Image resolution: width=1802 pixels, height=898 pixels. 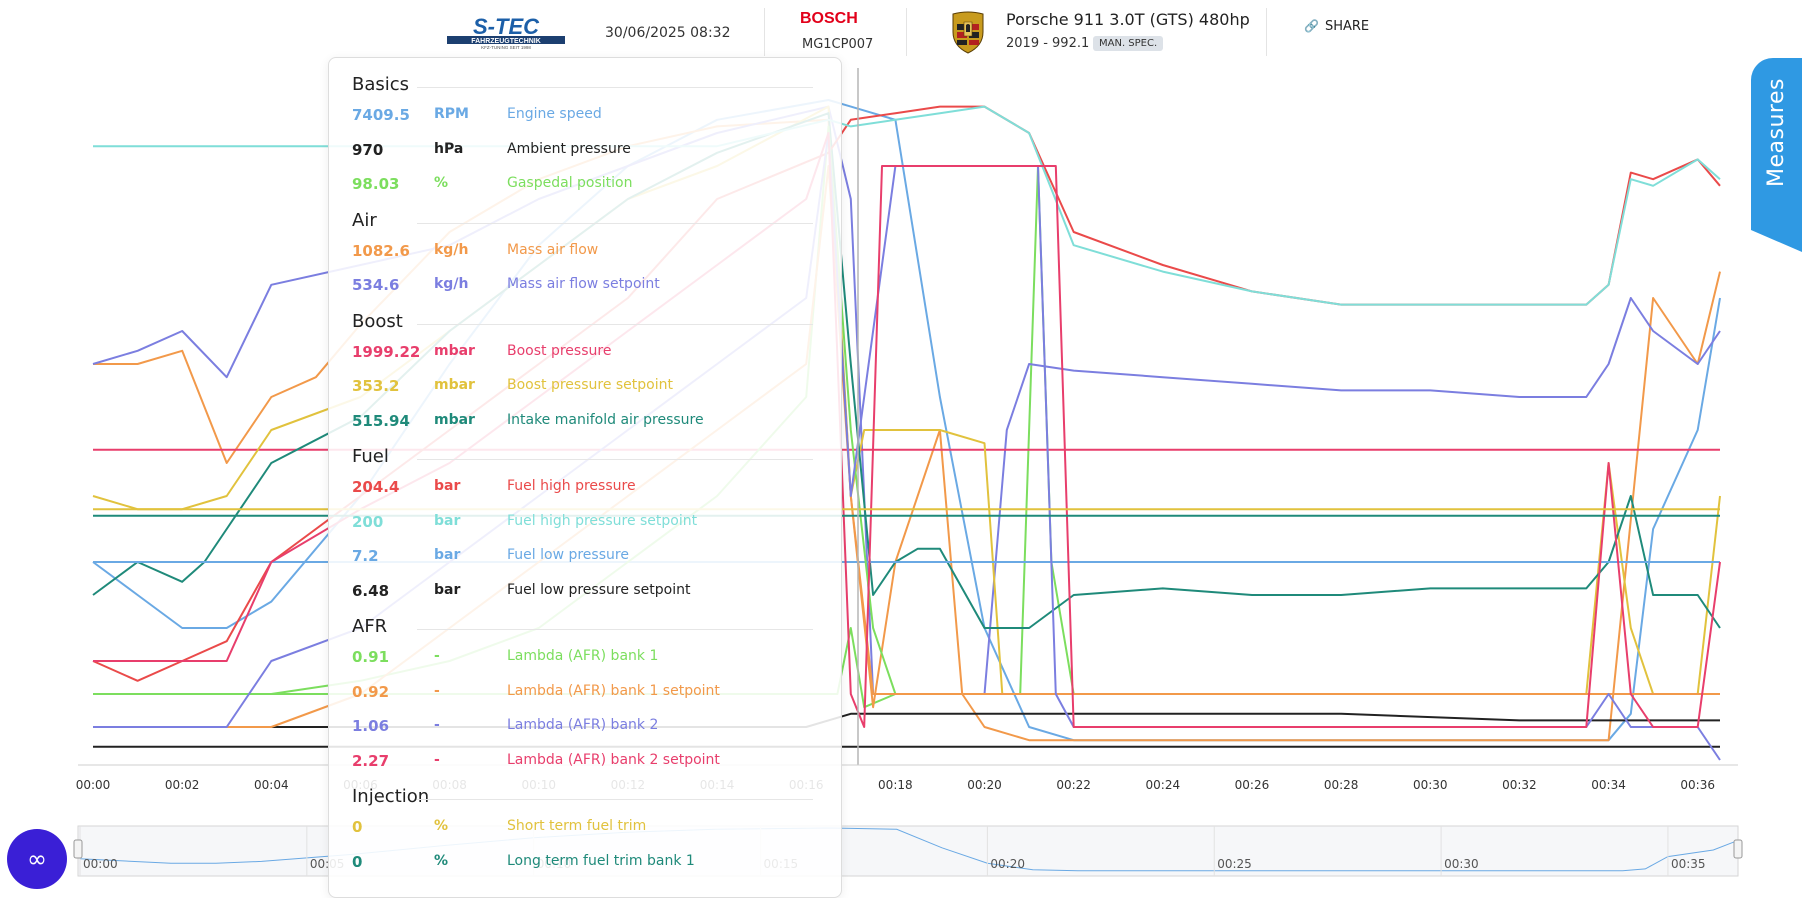 What do you see at coordinates (1341, 785) in the screenshot?
I see `x-tick-label: 00:28` at bounding box center [1341, 785].